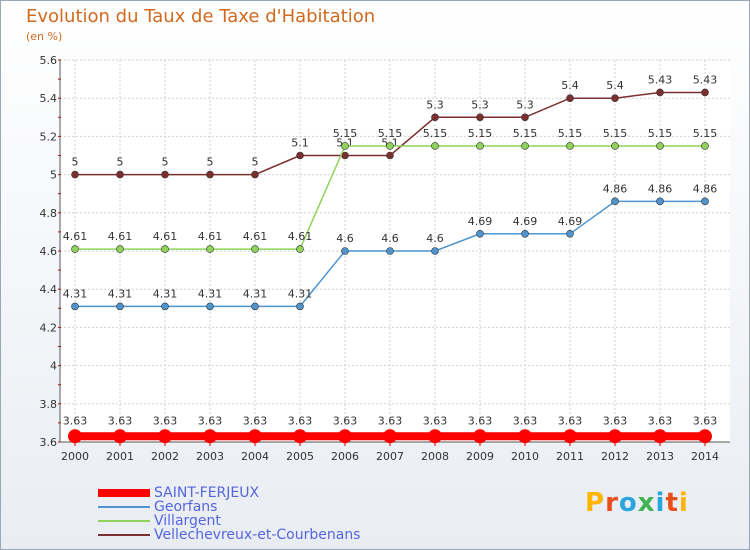 The width and height of the screenshot is (750, 550). I want to click on logo-letter: t, so click(672, 503).